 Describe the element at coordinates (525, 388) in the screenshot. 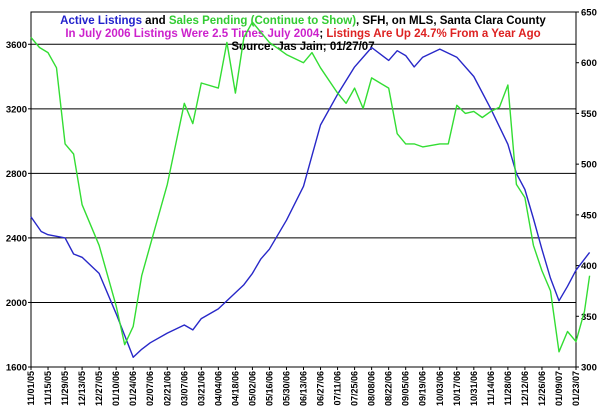

I see `x-tick-label: 12/12/06` at that location.